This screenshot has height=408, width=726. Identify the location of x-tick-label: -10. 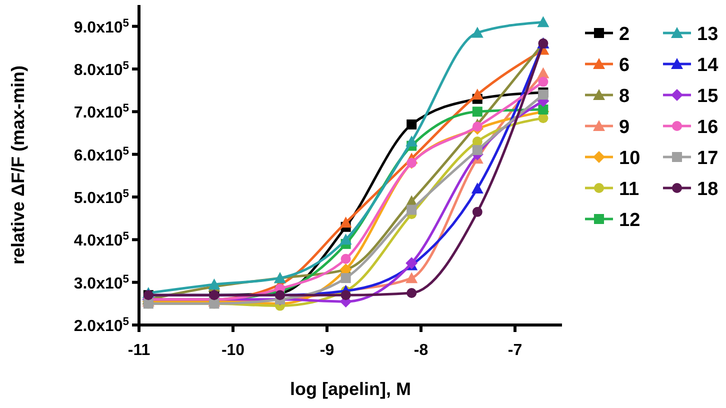
(233, 350).